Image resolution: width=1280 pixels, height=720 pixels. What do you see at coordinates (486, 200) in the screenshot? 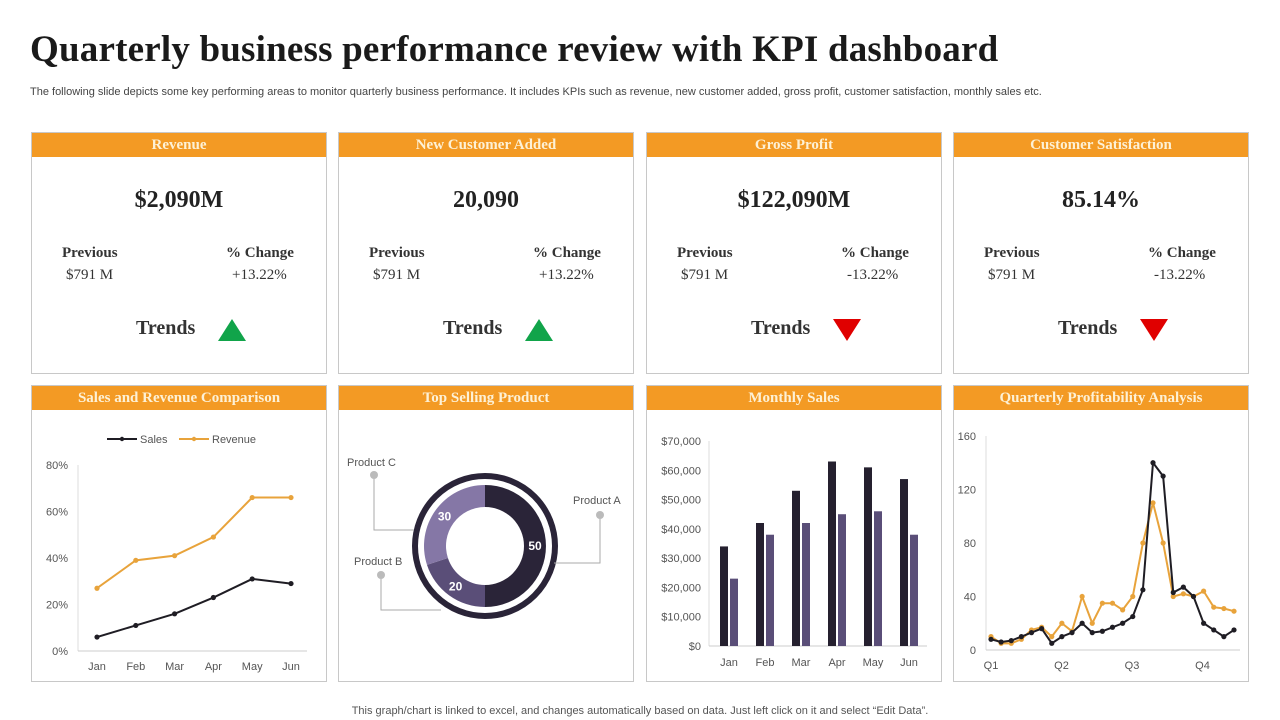
I see `kpi-value: 20,090` at bounding box center [486, 200].